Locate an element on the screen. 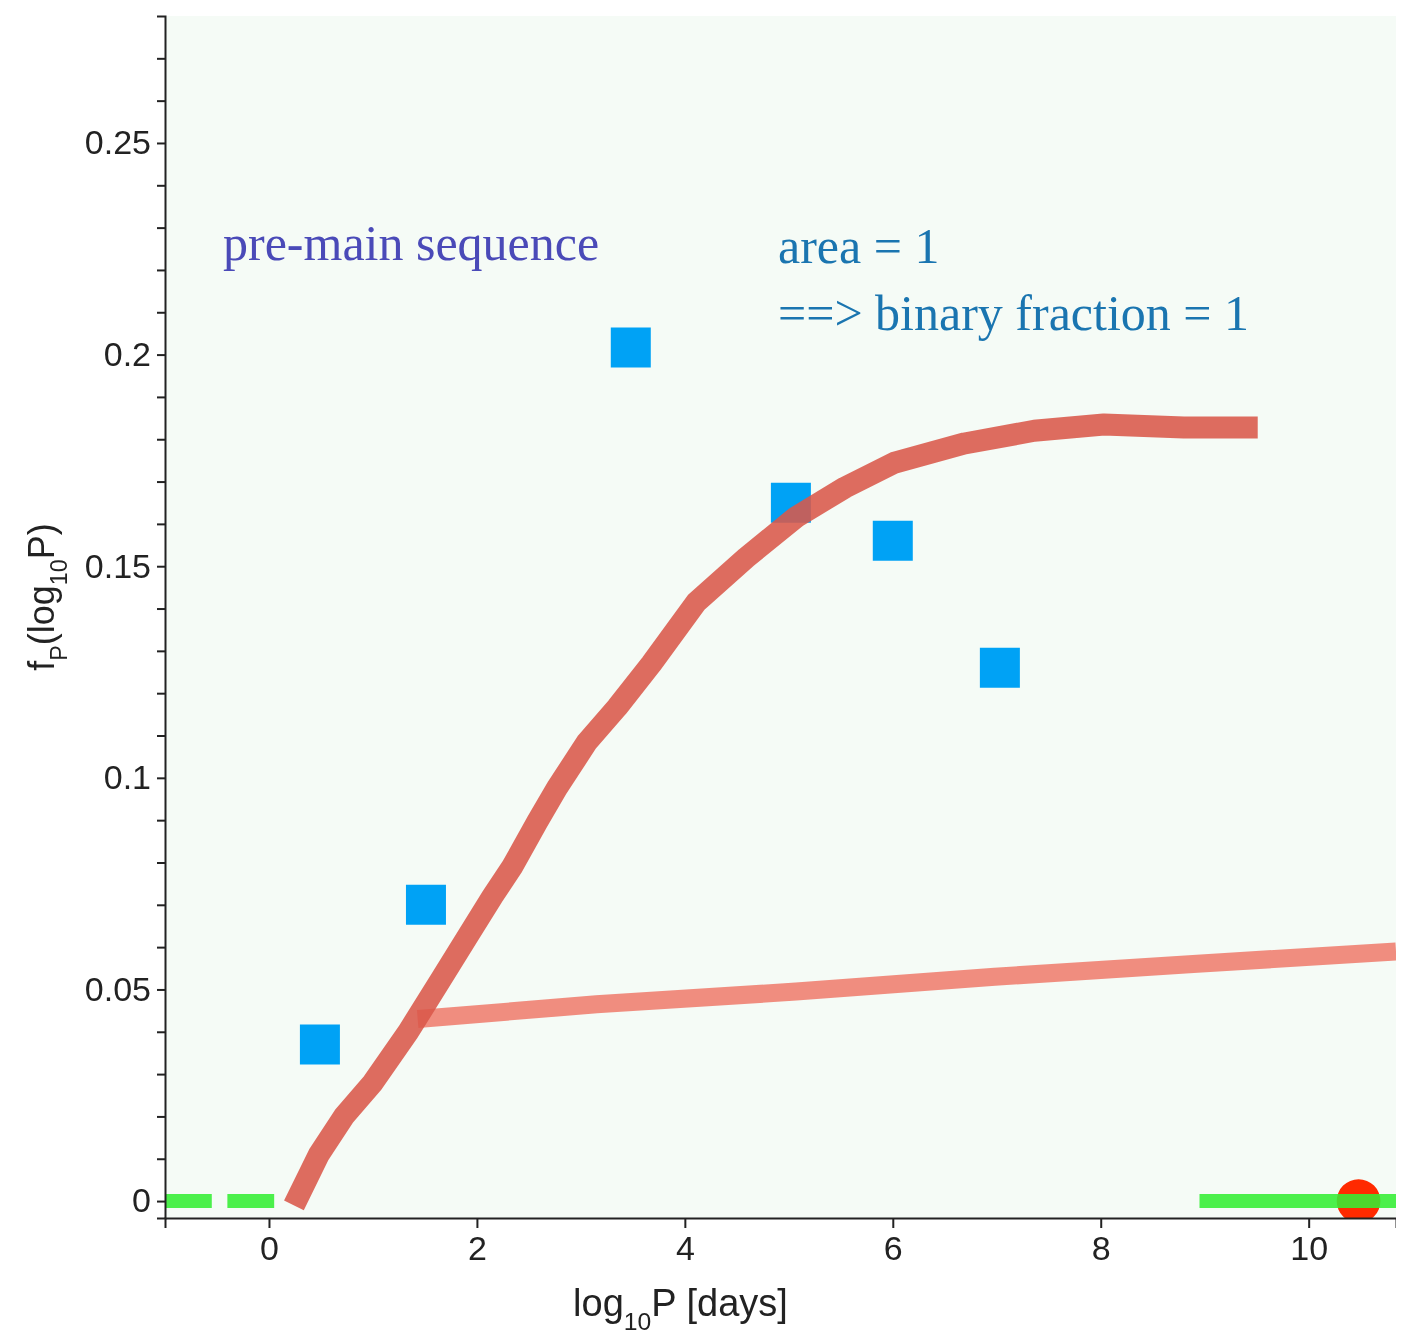 This screenshot has width=1404, height=1339. annotation: area = 1 is located at coordinates (859, 246).